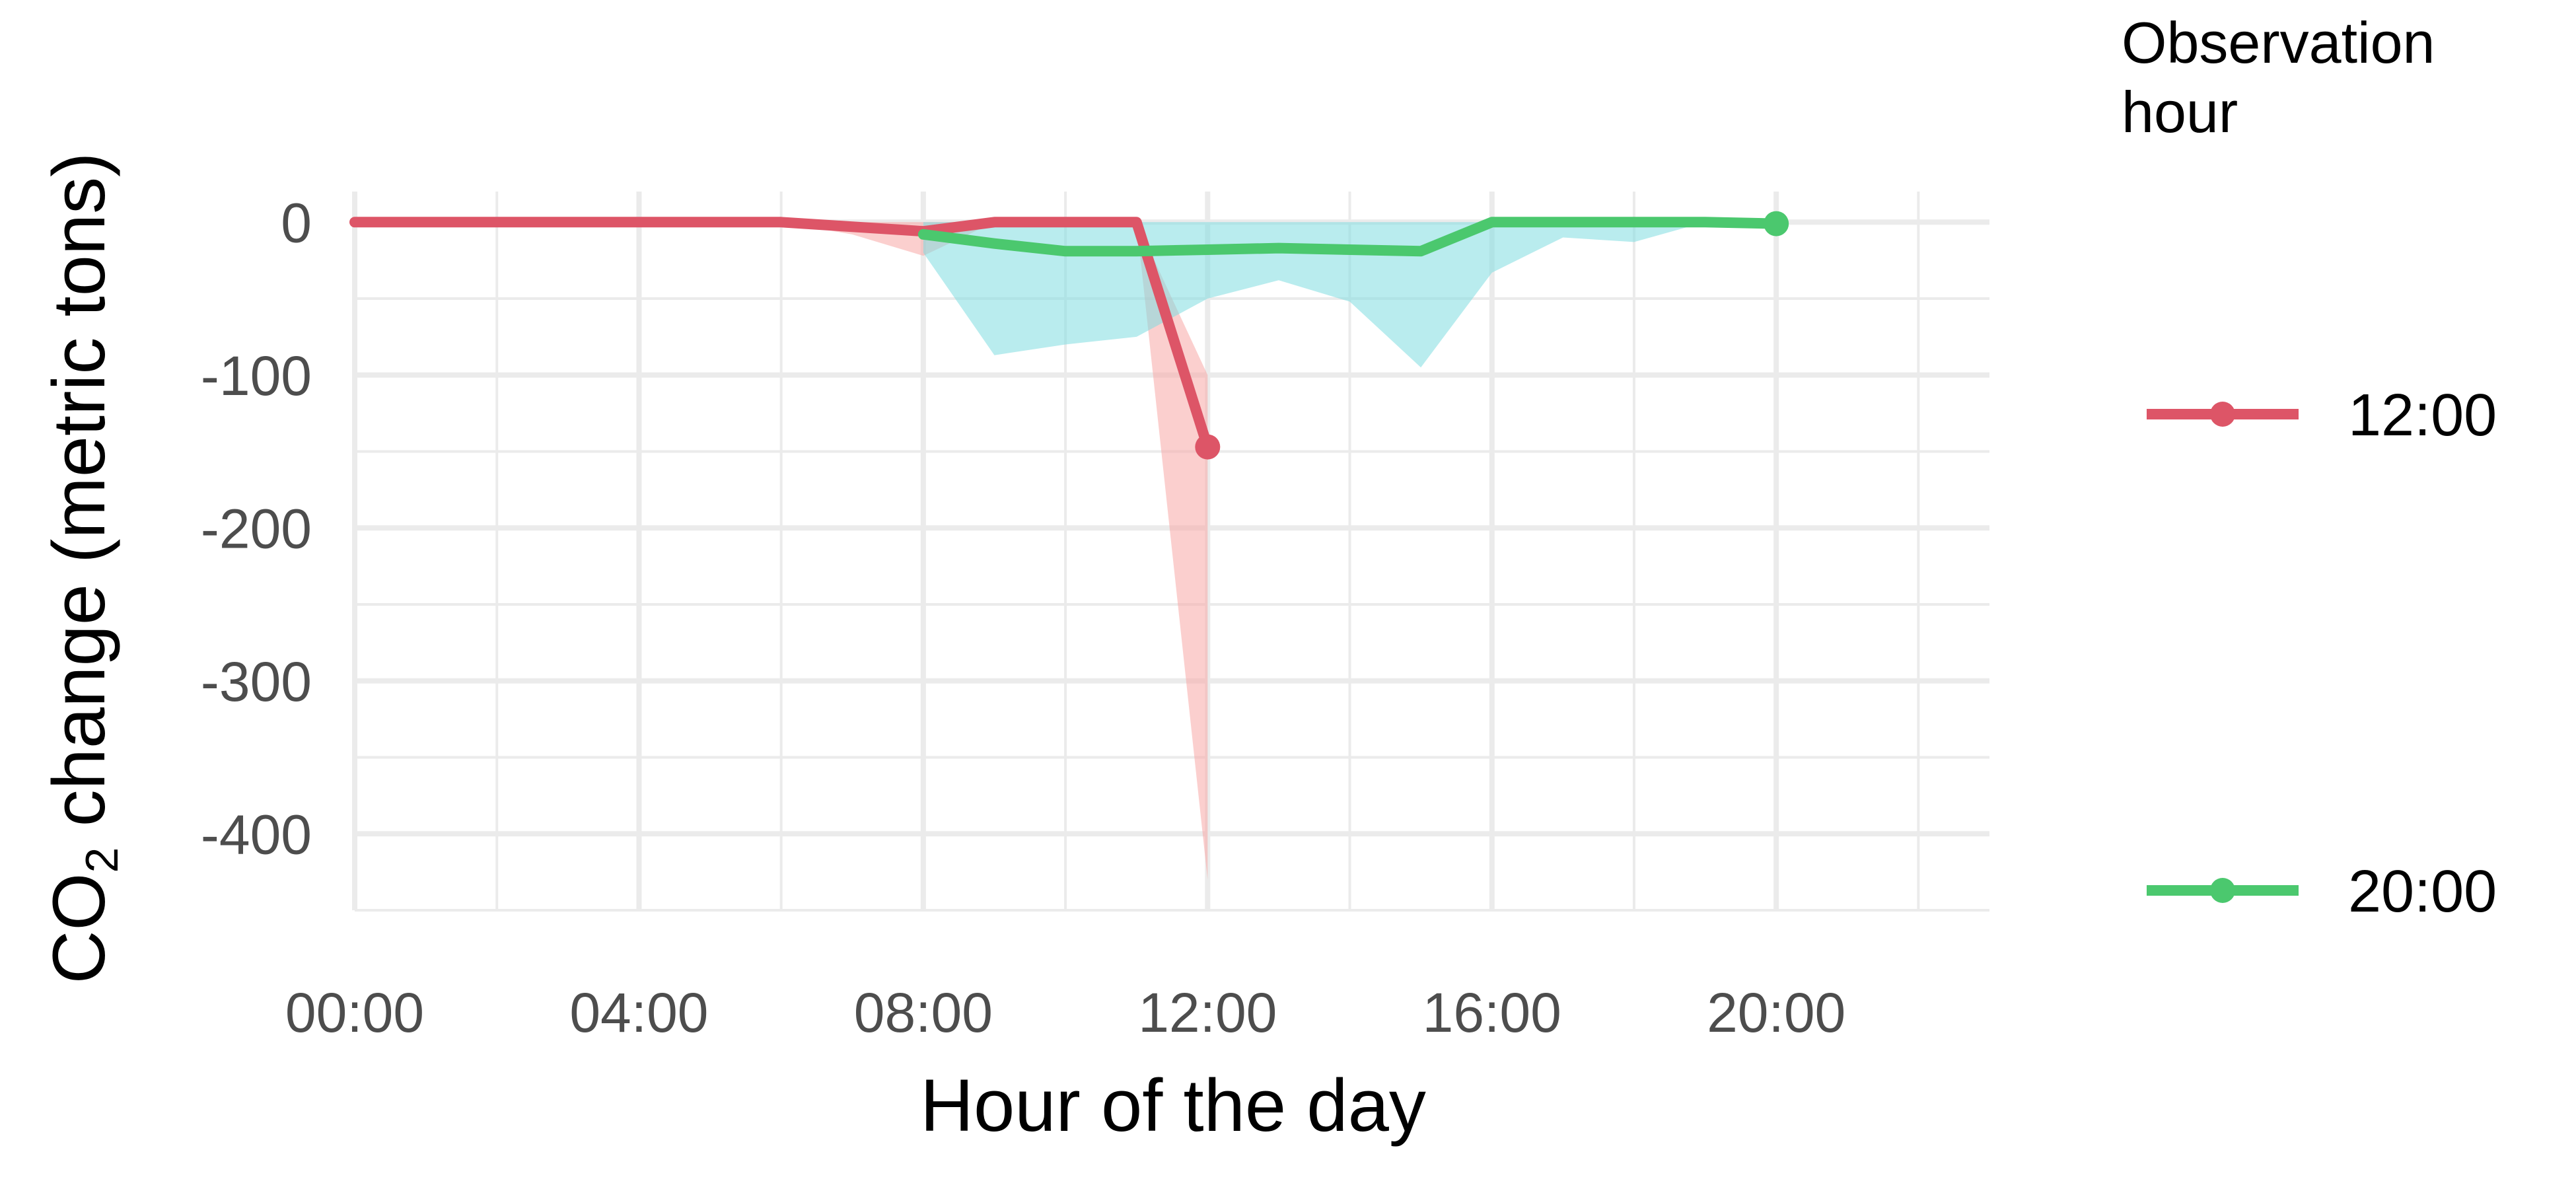  Describe the element at coordinates (1492, 1013) in the screenshot. I see `x-tick-label: 16:00` at that location.